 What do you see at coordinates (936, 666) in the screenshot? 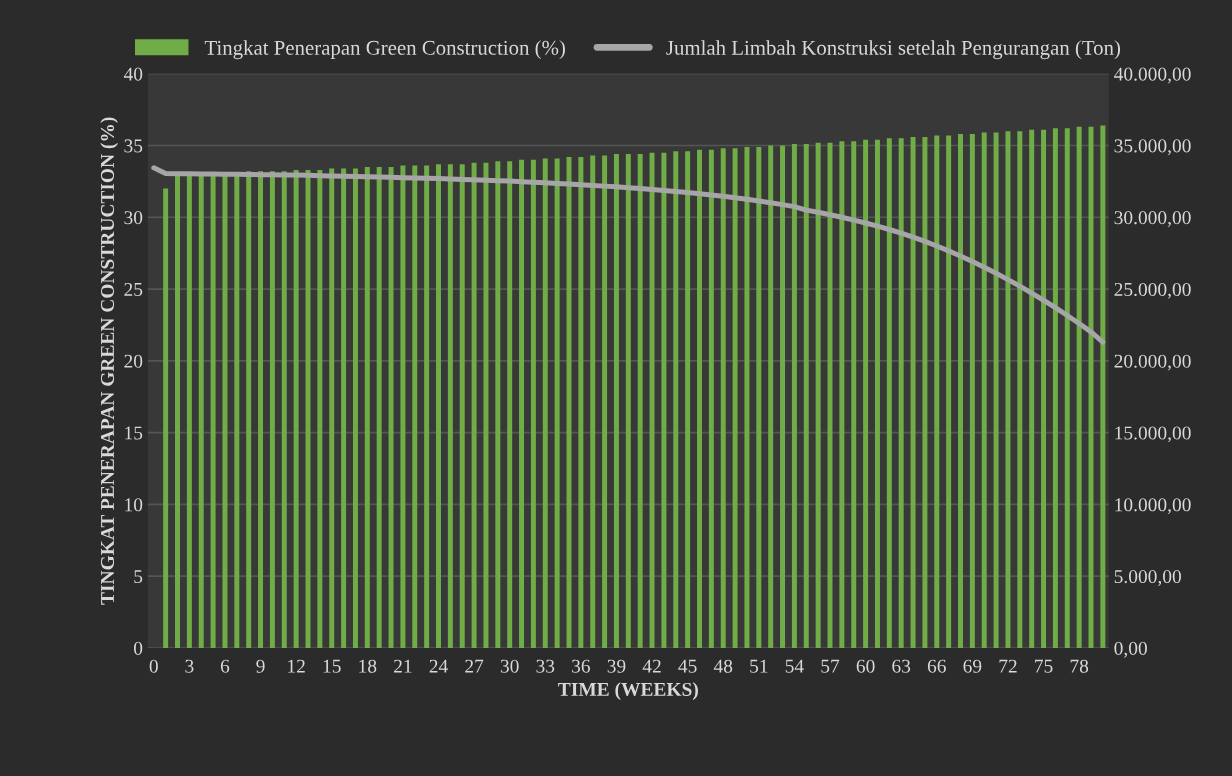
I see `x-tick-label: 66` at bounding box center [936, 666].